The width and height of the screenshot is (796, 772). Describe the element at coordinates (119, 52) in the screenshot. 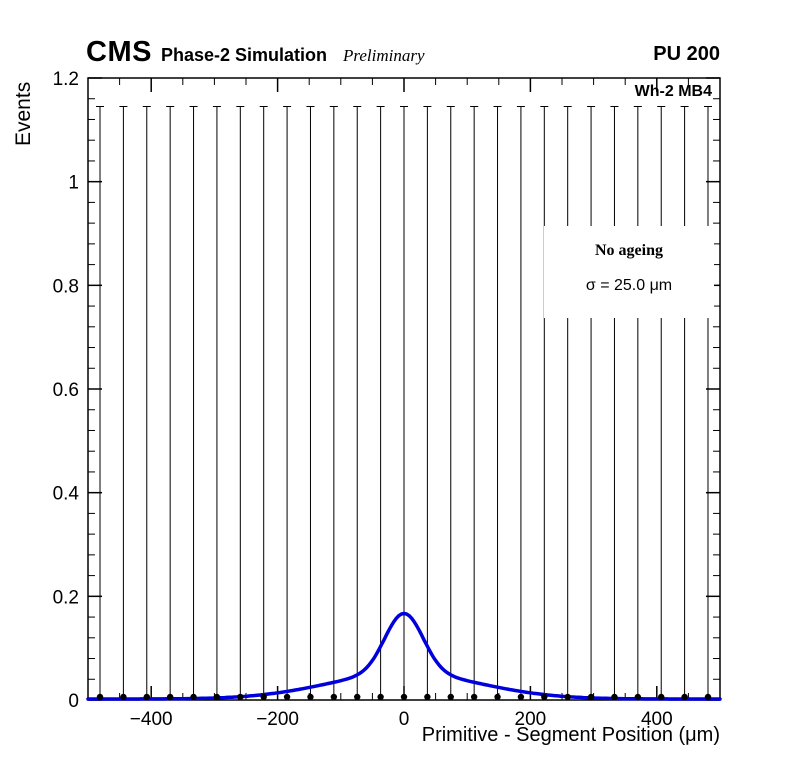

I see `cms-label: CMS` at that location.